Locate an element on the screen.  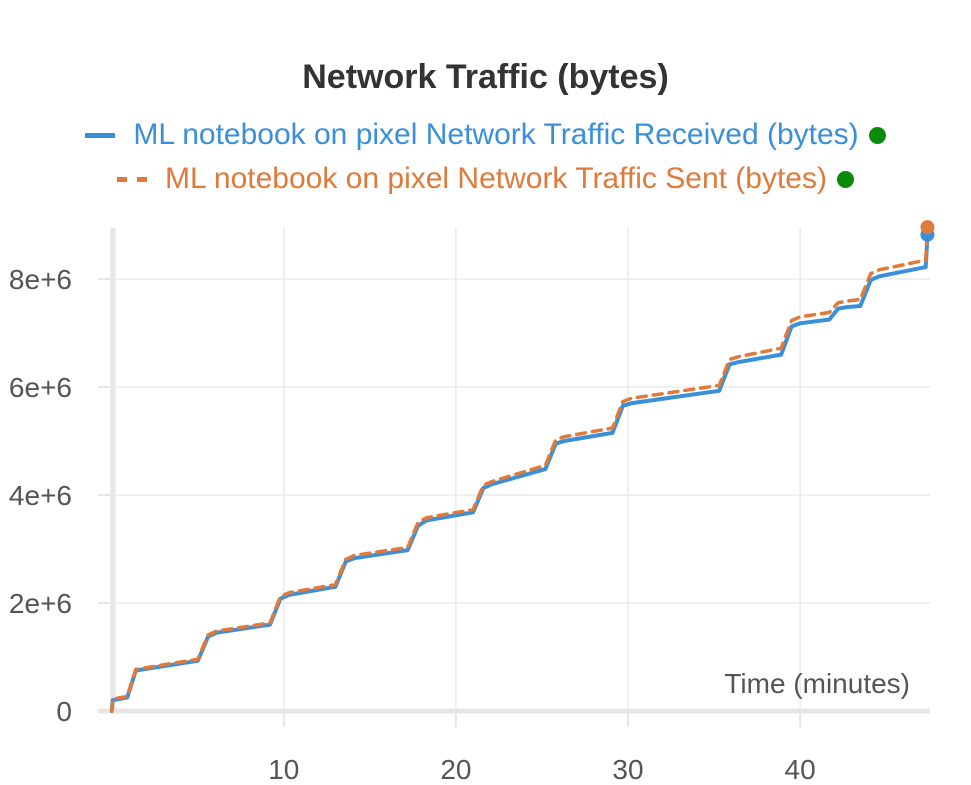
y-tick-label: 0 is located at coordinates (64, 711).